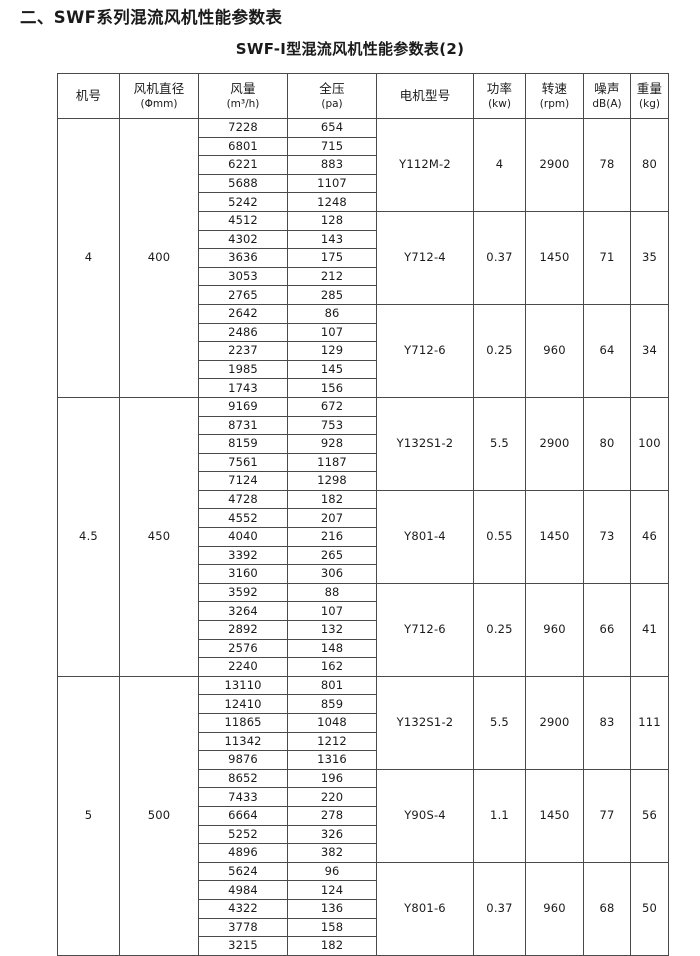 The image size is (700, 956). I want to click on cell-pressure: 107, so click(332, 611).